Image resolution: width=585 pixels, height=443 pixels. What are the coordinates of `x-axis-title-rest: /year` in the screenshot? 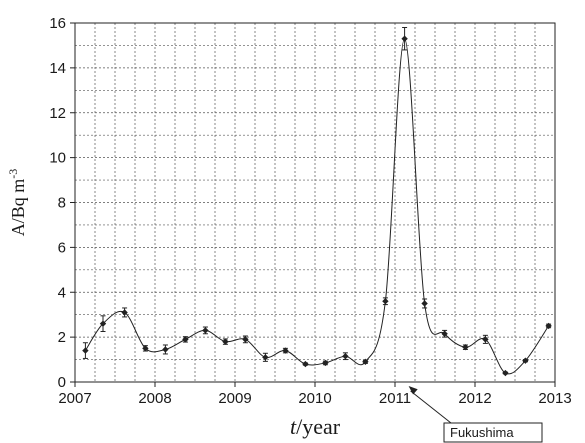 It's located at (318, 426).